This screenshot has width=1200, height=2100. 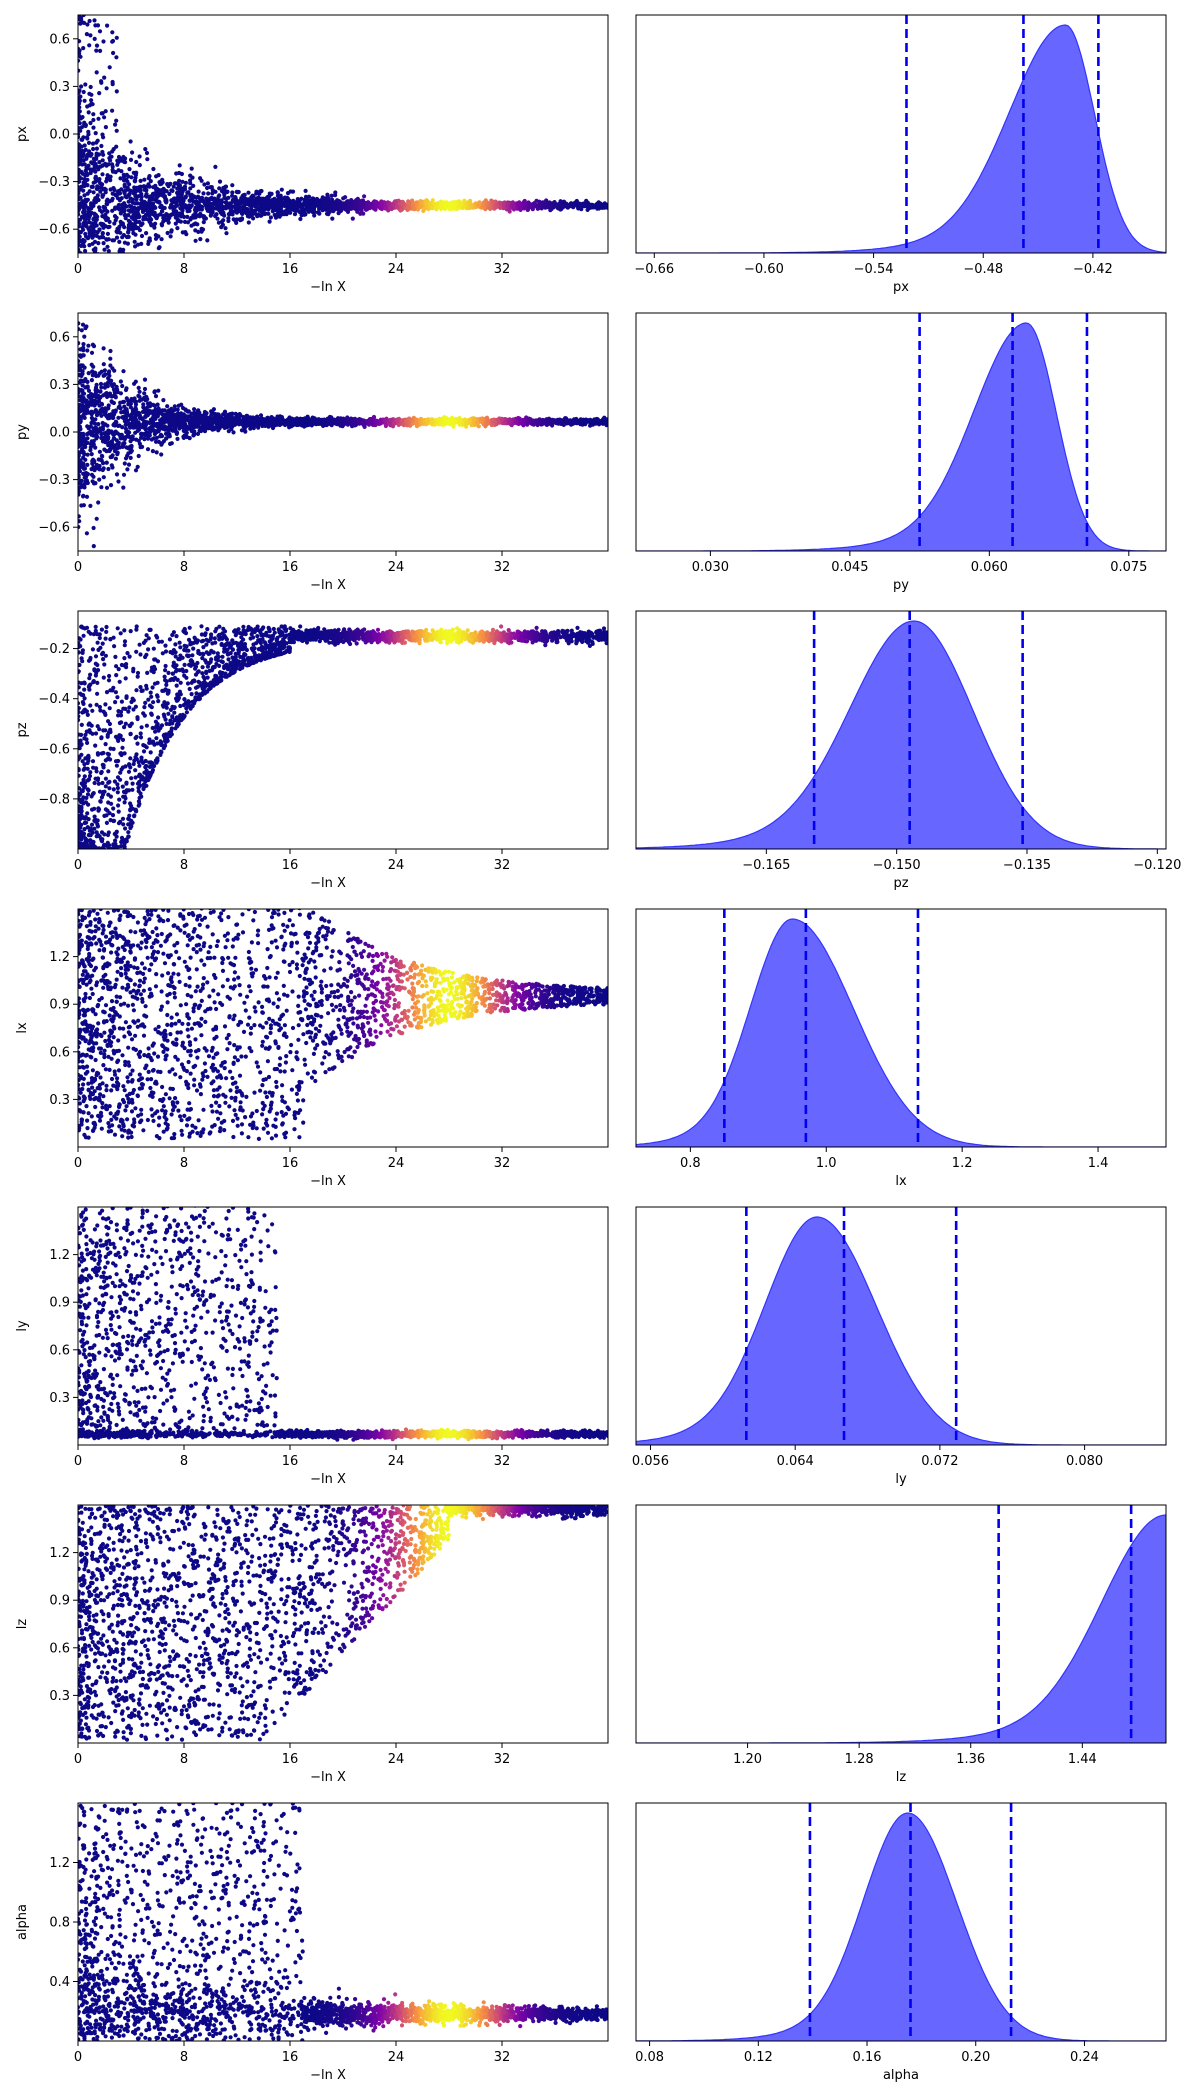 I want to click on x-axis-label: alpha, so click(x=901, y=2075).